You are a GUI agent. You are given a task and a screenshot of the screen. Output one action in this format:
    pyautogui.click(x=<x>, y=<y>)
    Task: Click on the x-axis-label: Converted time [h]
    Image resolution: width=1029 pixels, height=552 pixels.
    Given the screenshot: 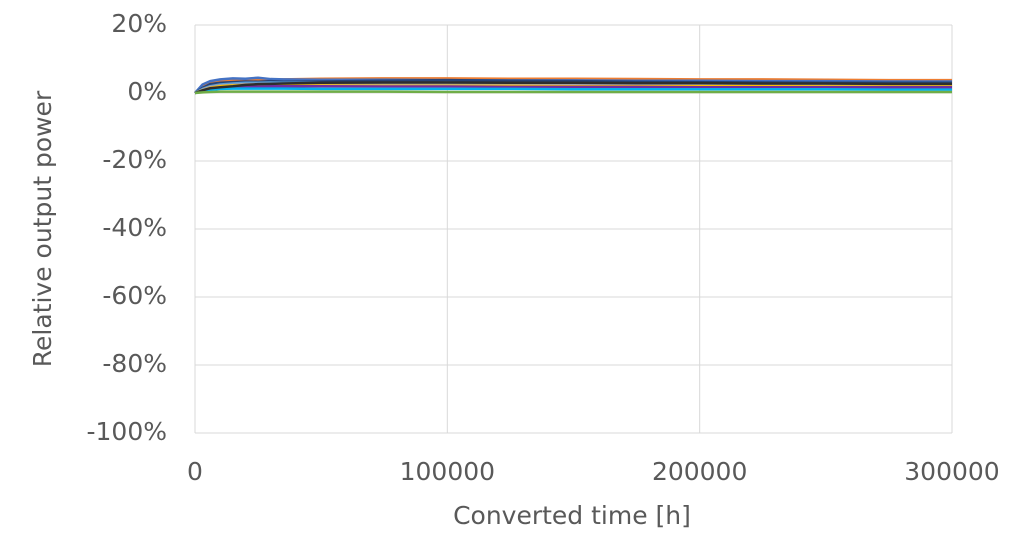 What is the action you would take?
    pyautogui.click(x=572, y=515)
    